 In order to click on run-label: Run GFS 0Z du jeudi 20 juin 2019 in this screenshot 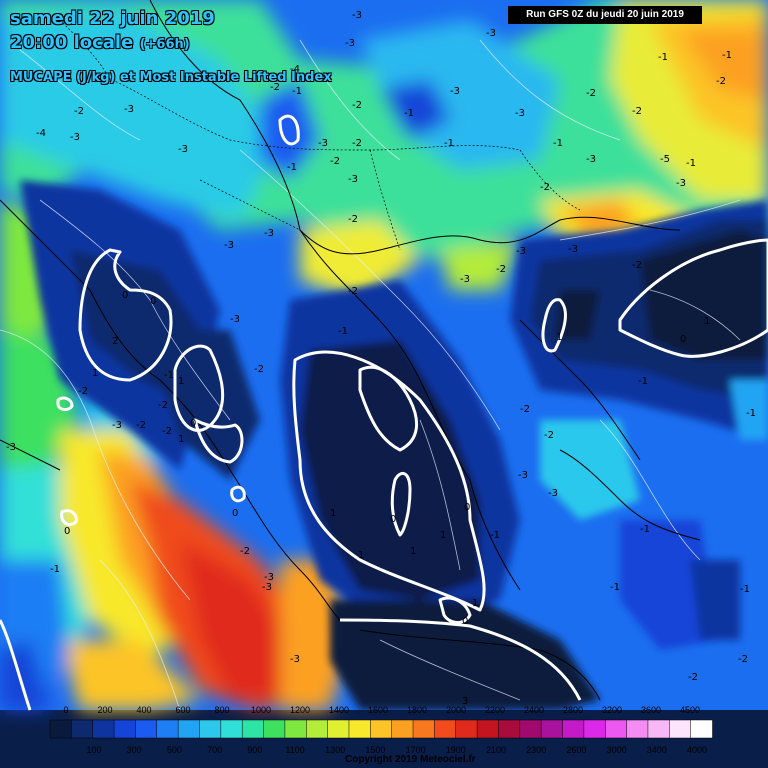, I will do `click(605, 15)`.